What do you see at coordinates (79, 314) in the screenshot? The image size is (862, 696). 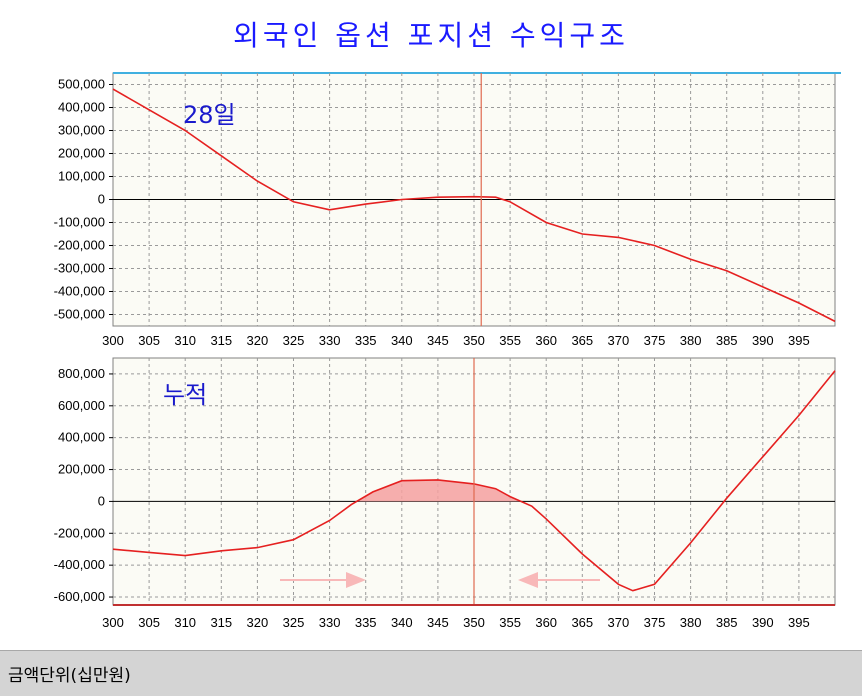 I see `y-tick-label: -500,000` at bounding box center [79, 314].